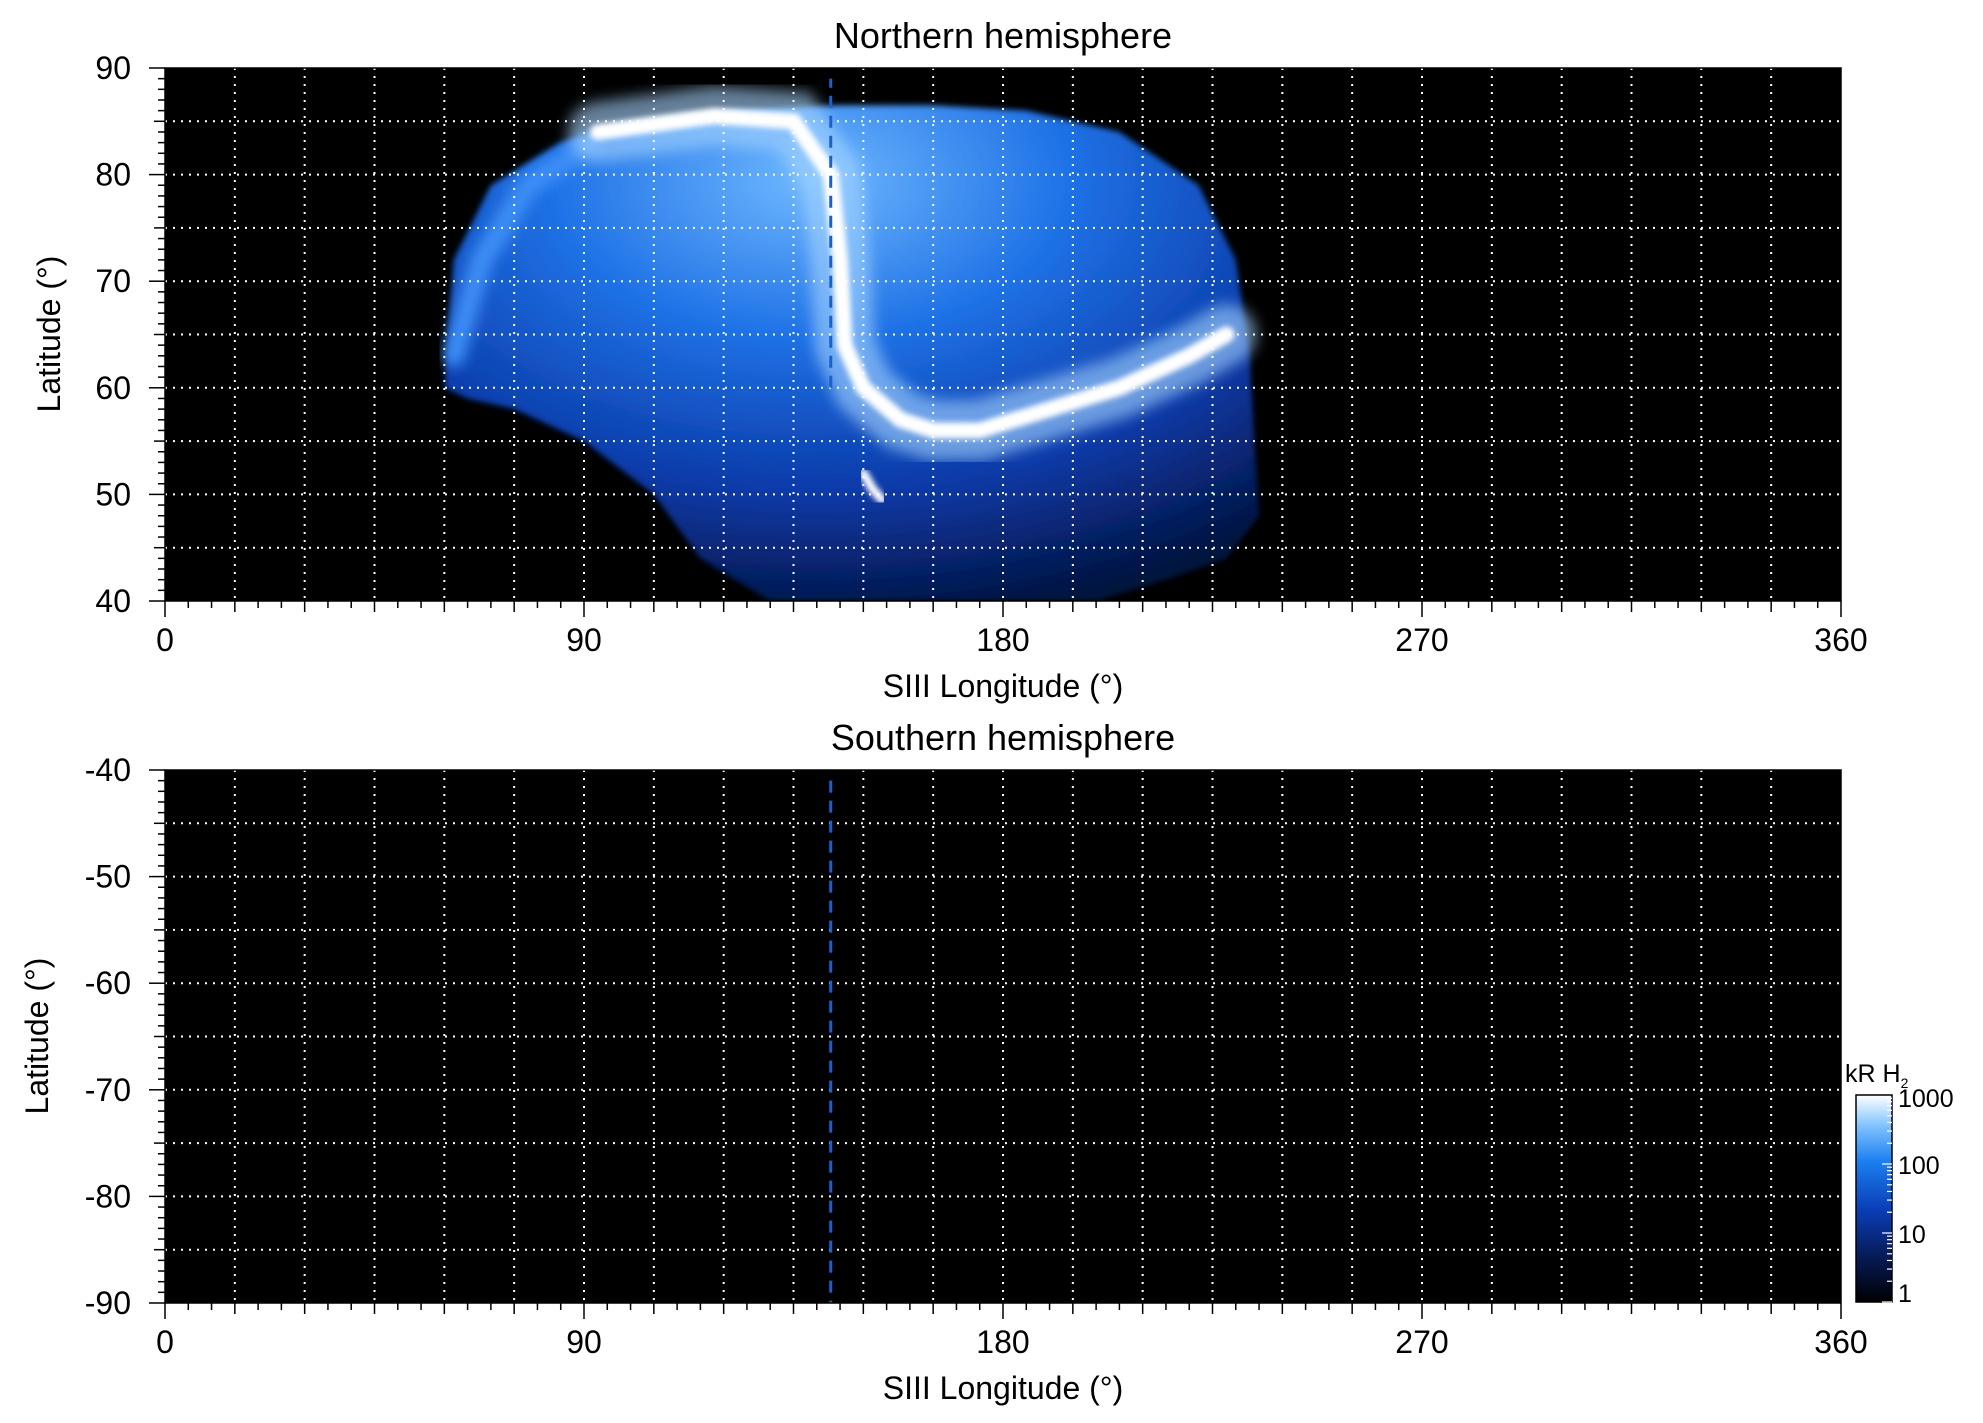 Image resolution: width=1983 pixels, height=1423 pixels. What do you see at coordinates (108, 1196) in the screenshot?
I see `y-tick-label: -80` at bounding box center [108, 1196].